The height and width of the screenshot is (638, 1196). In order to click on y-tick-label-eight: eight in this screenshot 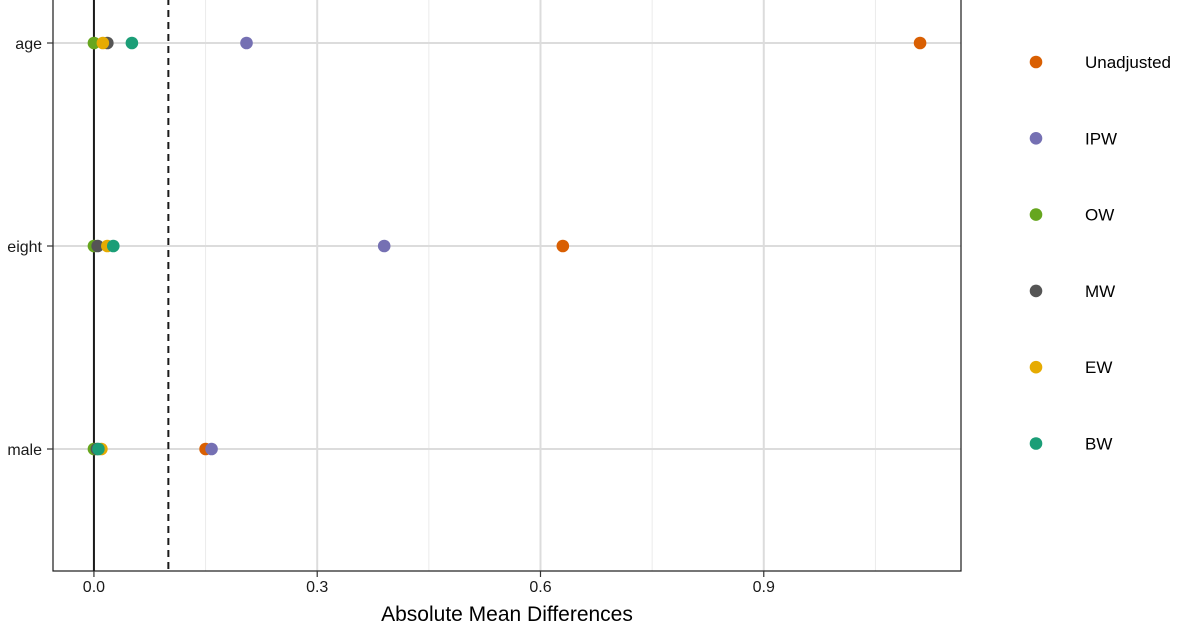, I will do `click(24, 247)`.